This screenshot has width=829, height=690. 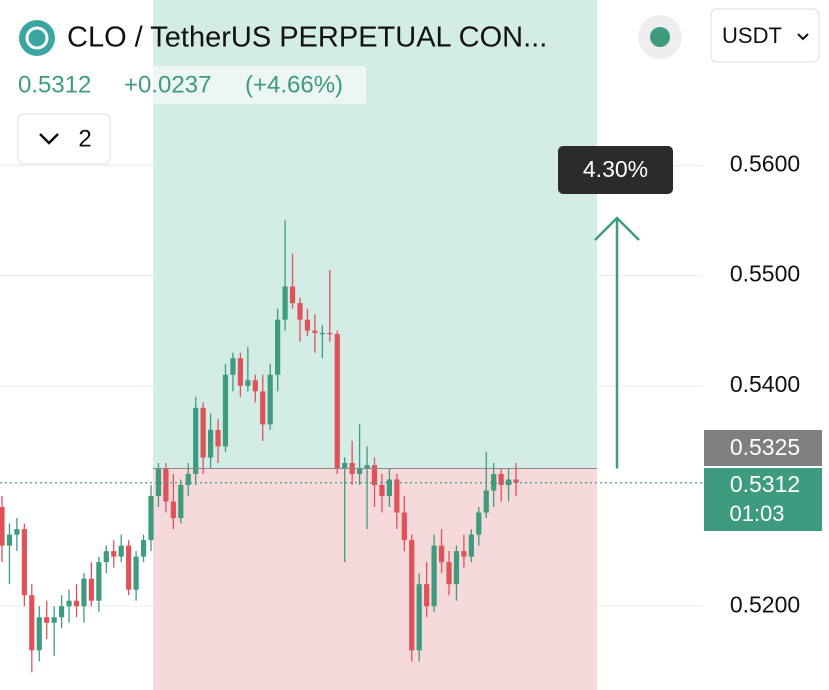 I want to click on currency-chevron, so click(x=803, y=37).